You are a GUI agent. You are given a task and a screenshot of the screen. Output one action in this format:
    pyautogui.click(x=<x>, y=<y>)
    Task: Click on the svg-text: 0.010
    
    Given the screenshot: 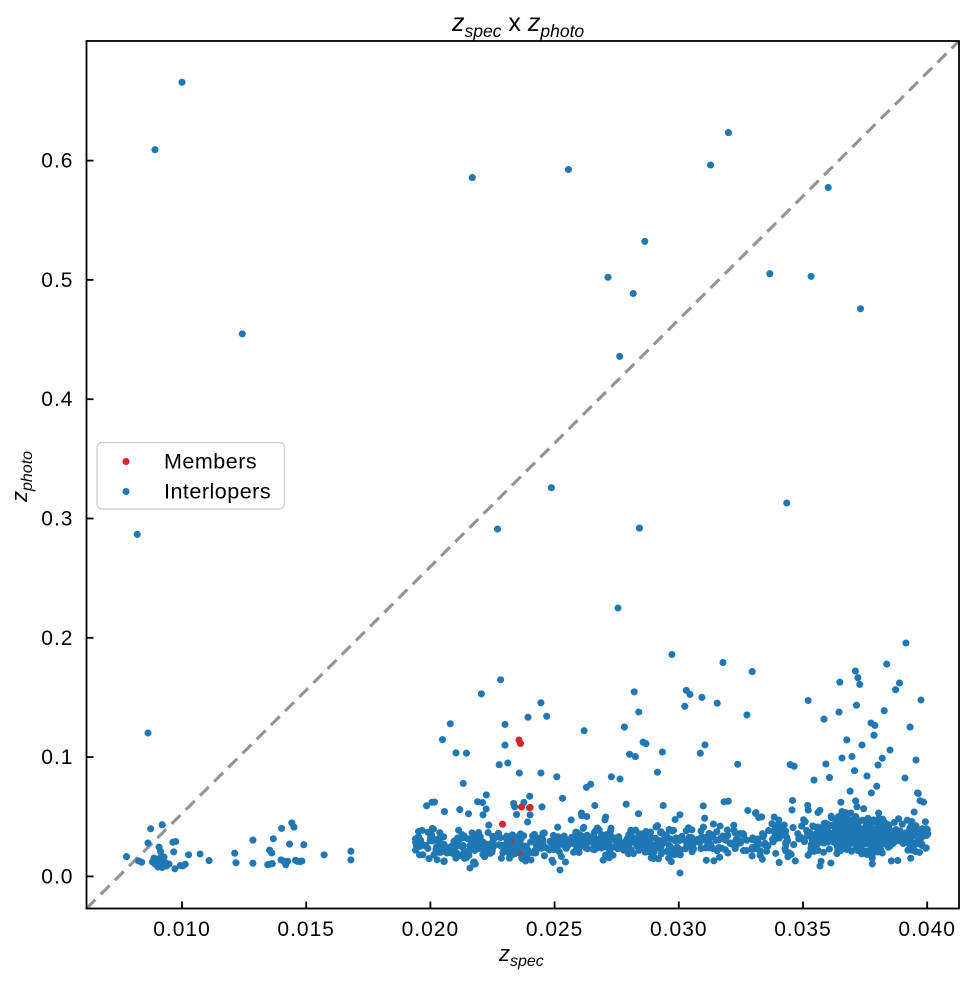 What is the action you would take?
    pyautogui.click(x=182, y=929)
    